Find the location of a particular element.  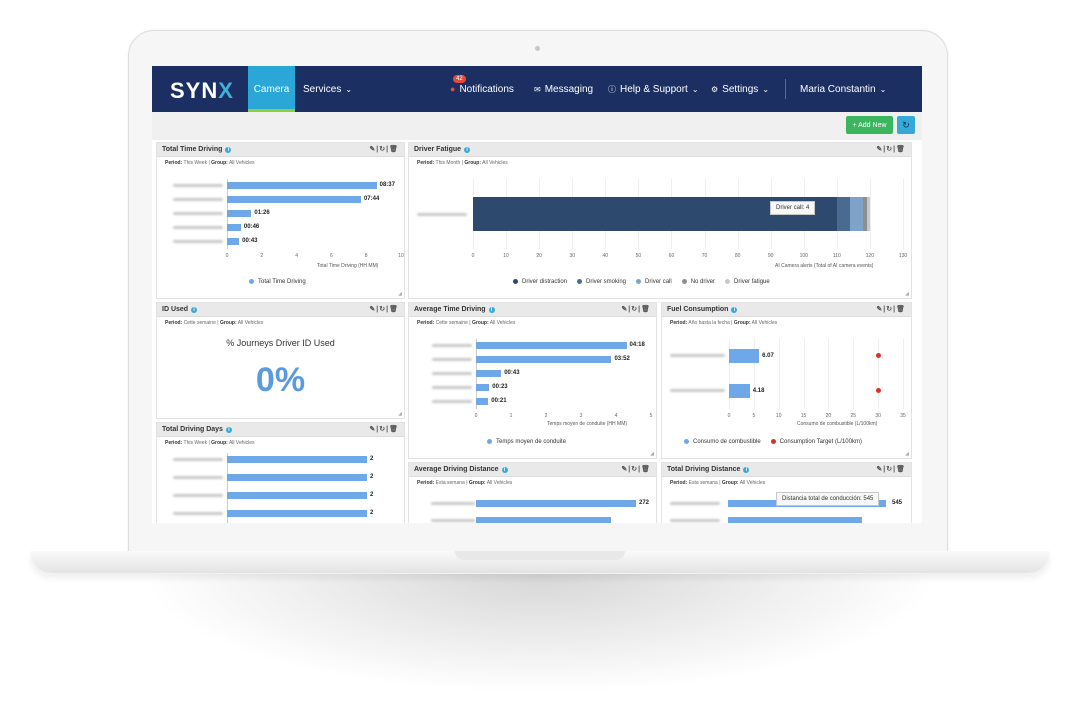

fuel-consumption-chart: 0 5 10 15 20 25 30 35 6.07 4.18 is located at coordinates (786, 395).